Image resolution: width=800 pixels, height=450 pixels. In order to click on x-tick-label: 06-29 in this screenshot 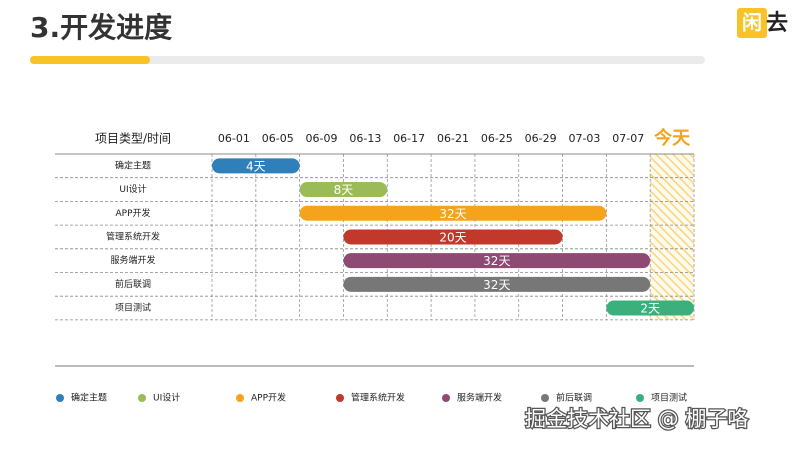, I will do `click(541, 138)`.